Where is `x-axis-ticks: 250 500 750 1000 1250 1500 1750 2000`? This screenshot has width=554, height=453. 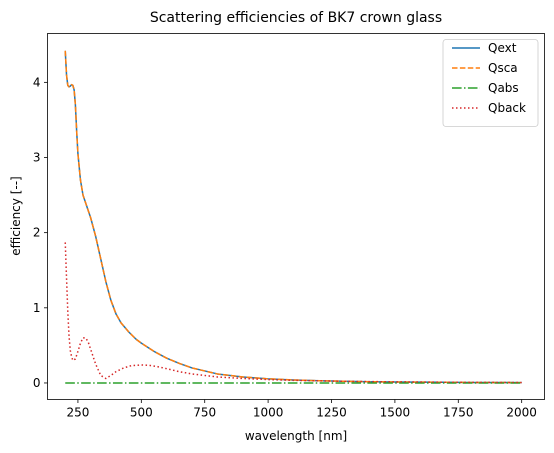
x-axis-ticks: 250 500 750 1000 1250 1500 1750 2000 is located at coordinates (301, 409).